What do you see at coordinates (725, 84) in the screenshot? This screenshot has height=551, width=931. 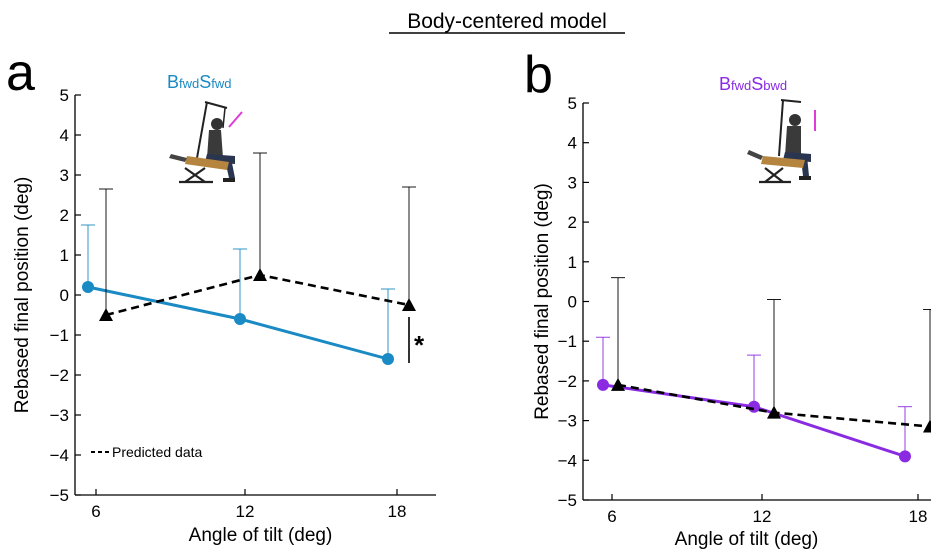 I see `cond-b-prefix: B` at bounding box center [725, 84].